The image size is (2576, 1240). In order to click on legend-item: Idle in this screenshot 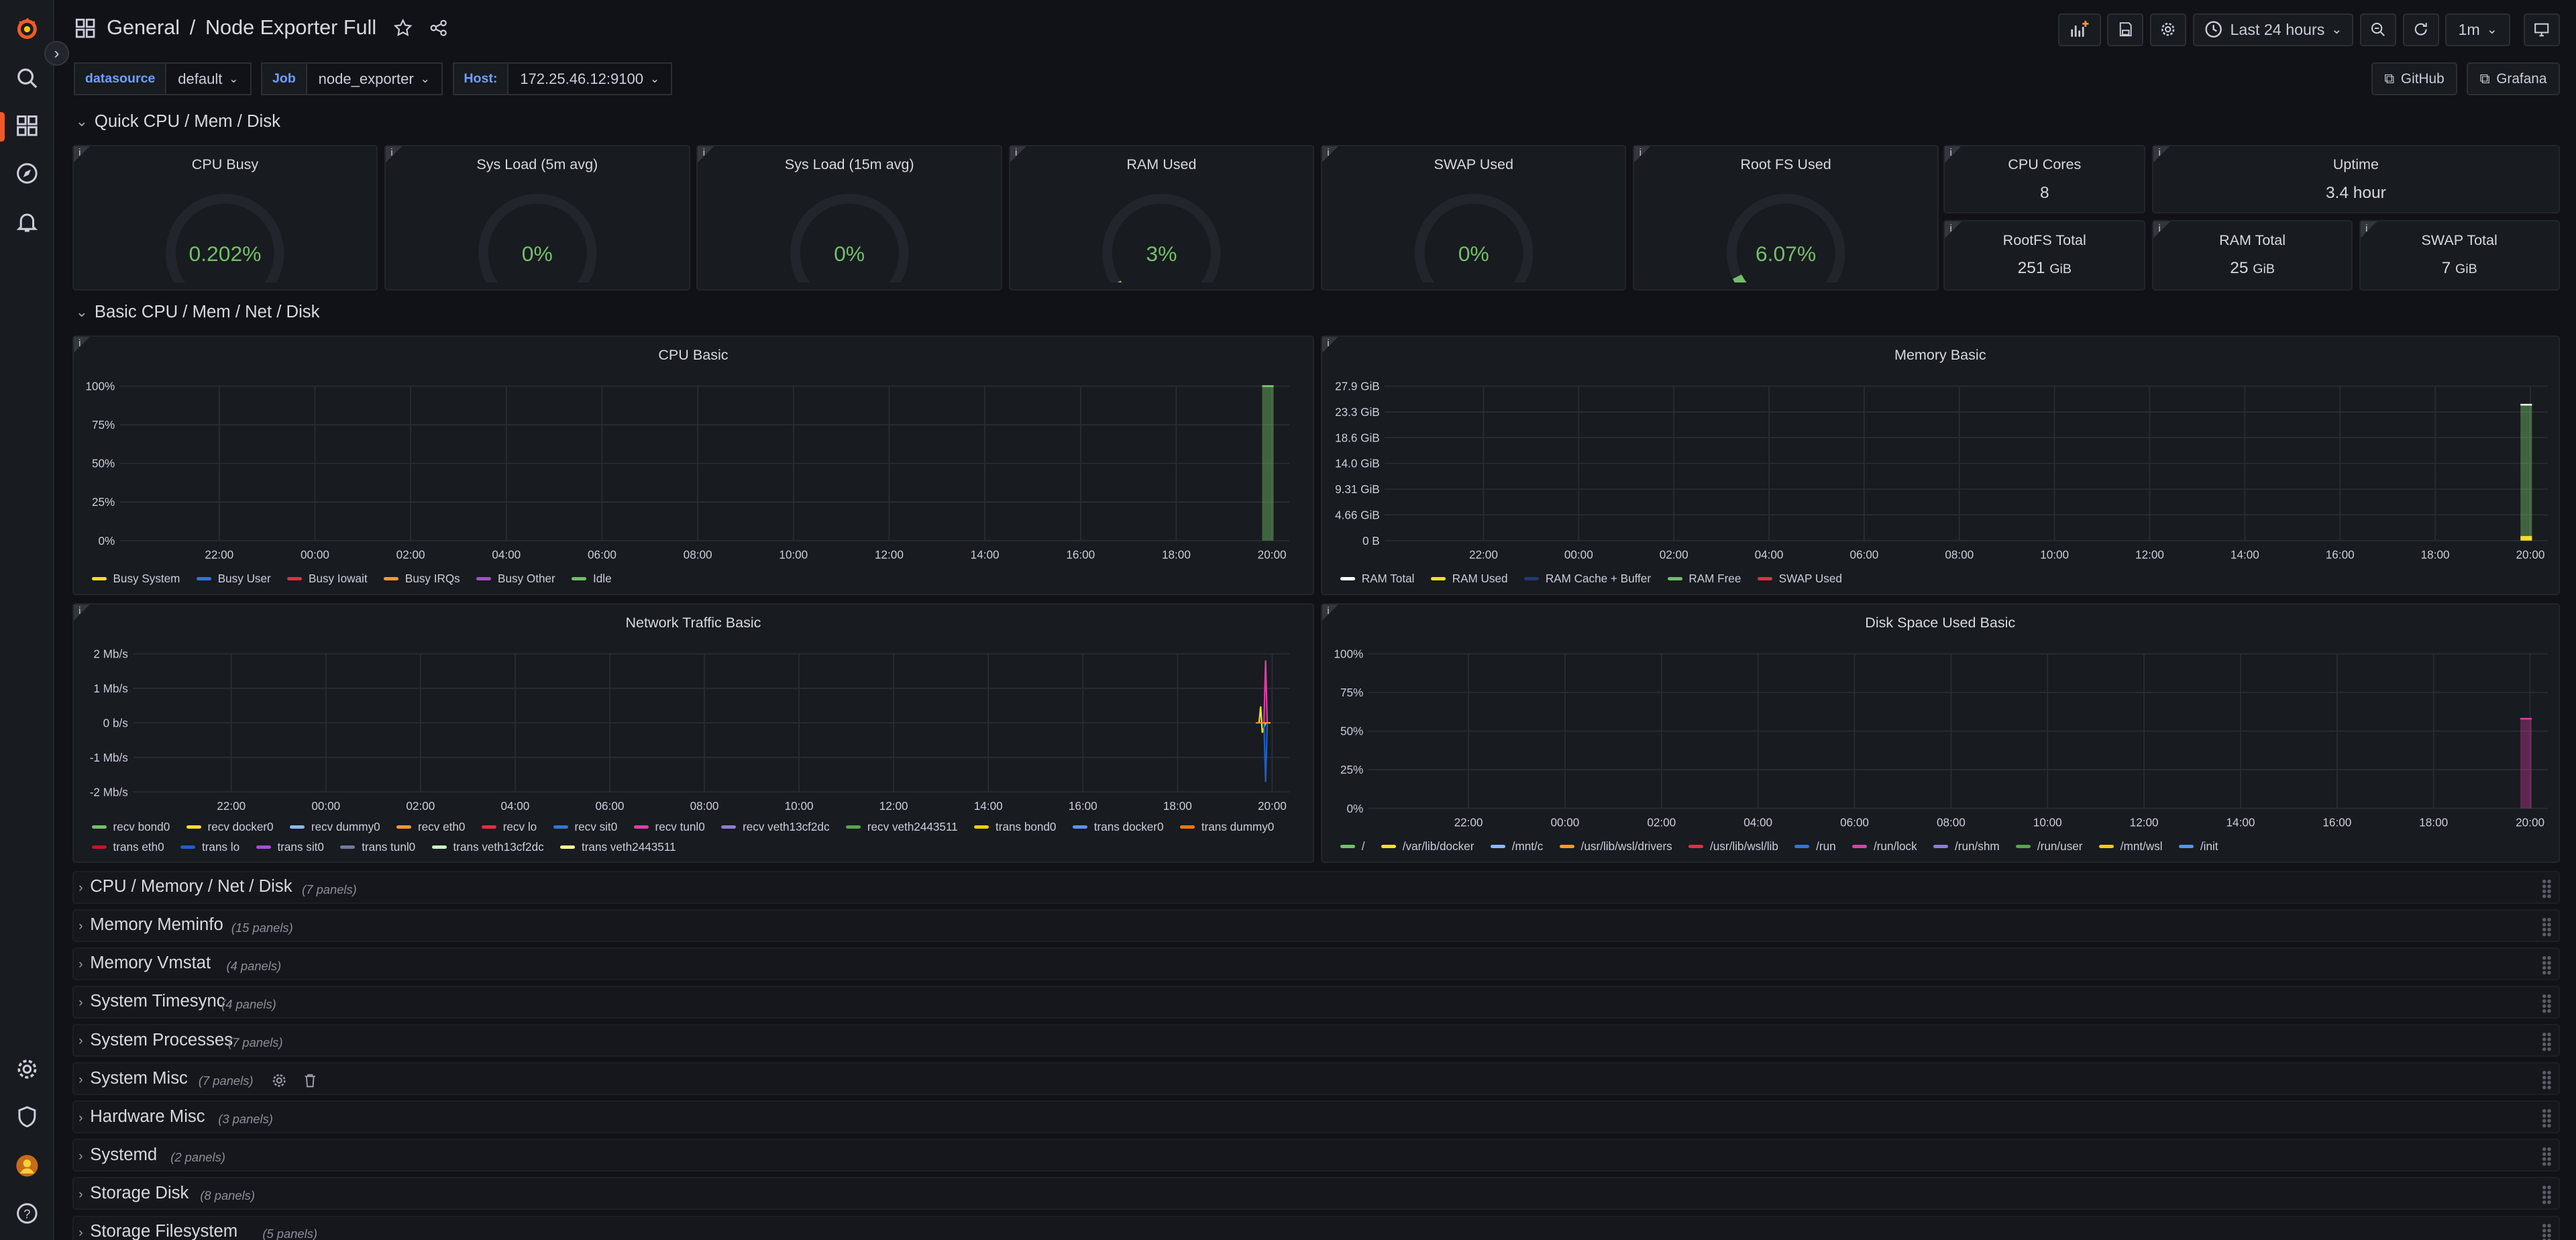, I will do `click(592, 579)`.